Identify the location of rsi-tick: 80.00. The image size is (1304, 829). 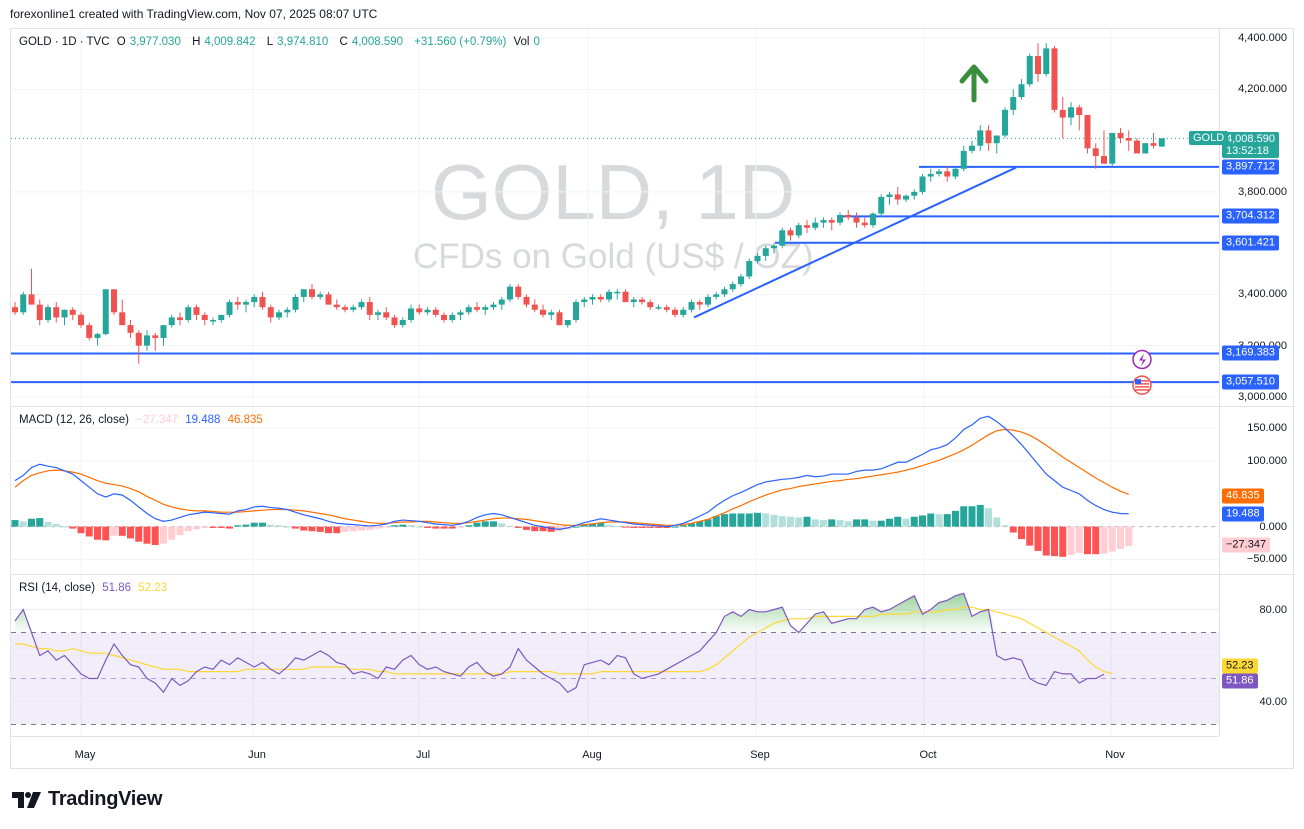
(1273, 609).